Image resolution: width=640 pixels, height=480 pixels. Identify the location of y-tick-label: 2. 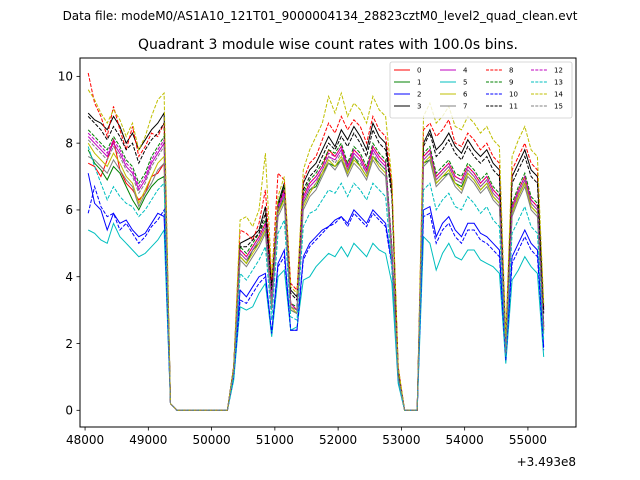
(69, 344).